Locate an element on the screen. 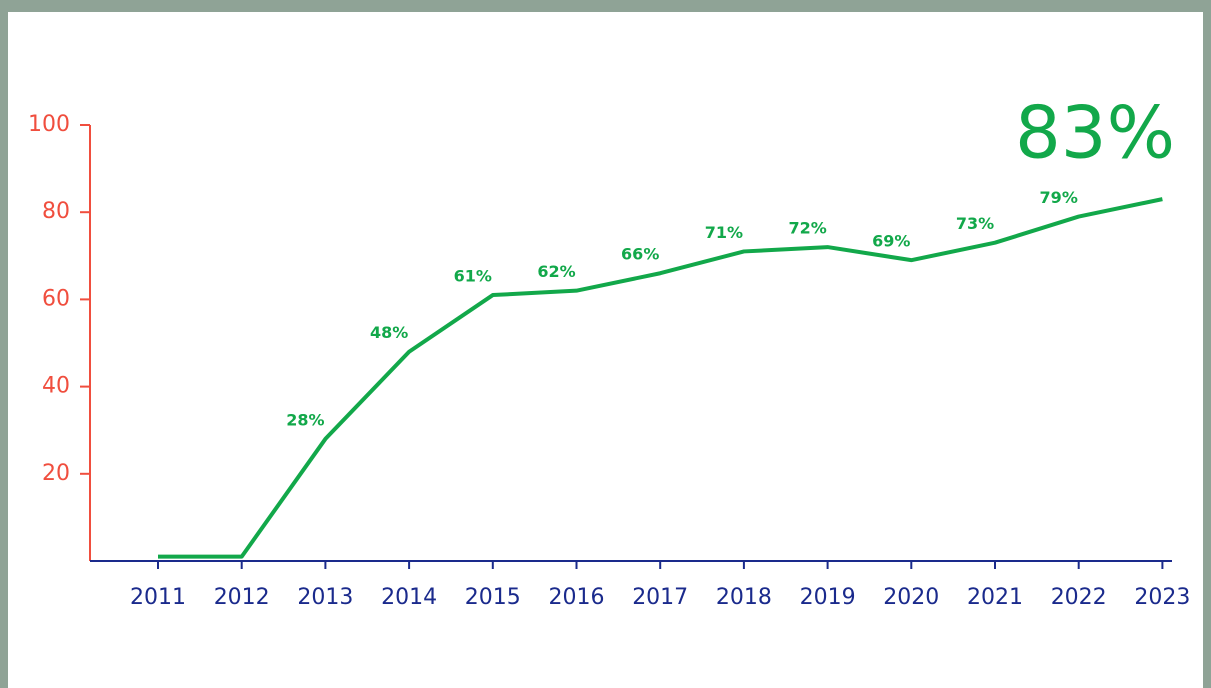  y-tick-label: 40 is located at coordinates (56, 386).